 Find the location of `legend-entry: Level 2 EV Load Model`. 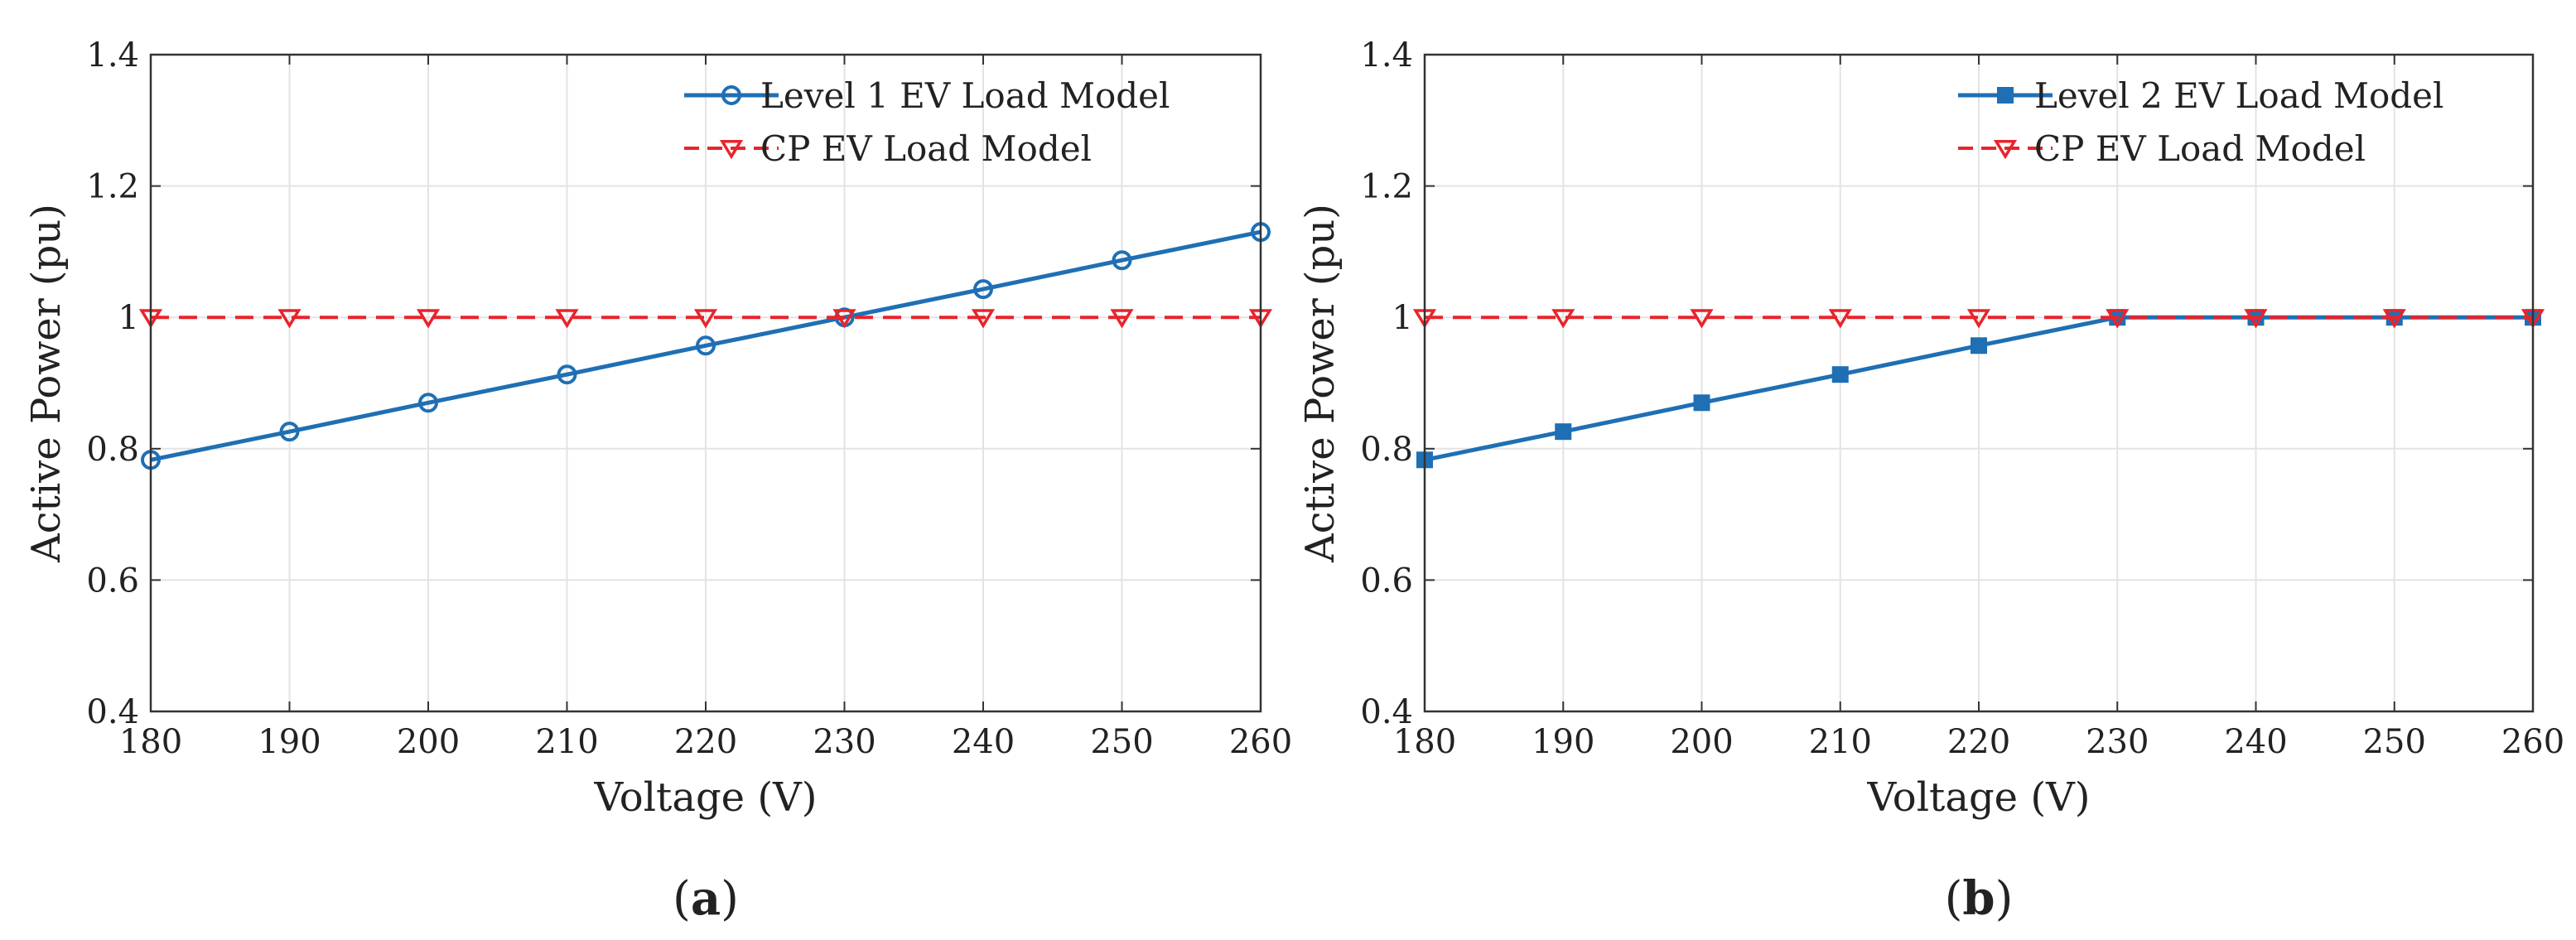

legend-entry: Level 2 EV Load Model is located at coordinates (2239, 95).